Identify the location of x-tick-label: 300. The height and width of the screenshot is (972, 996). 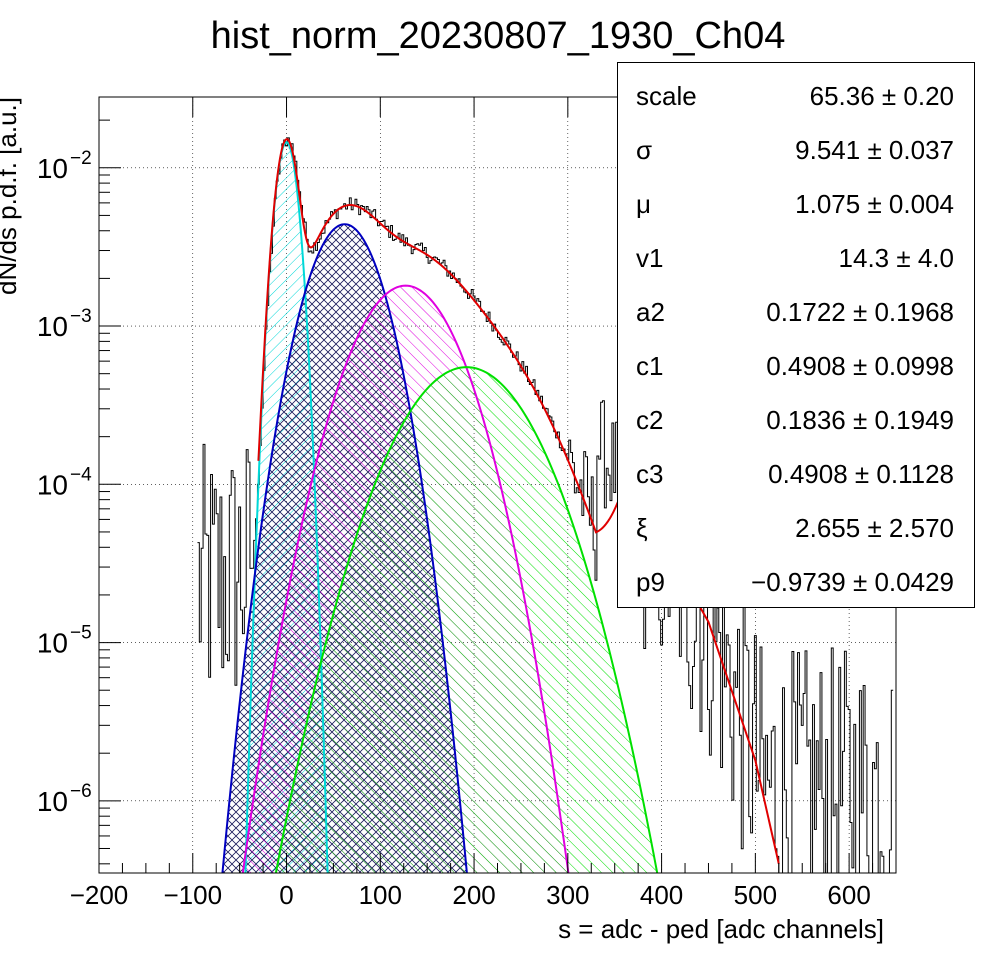
(567, 895).